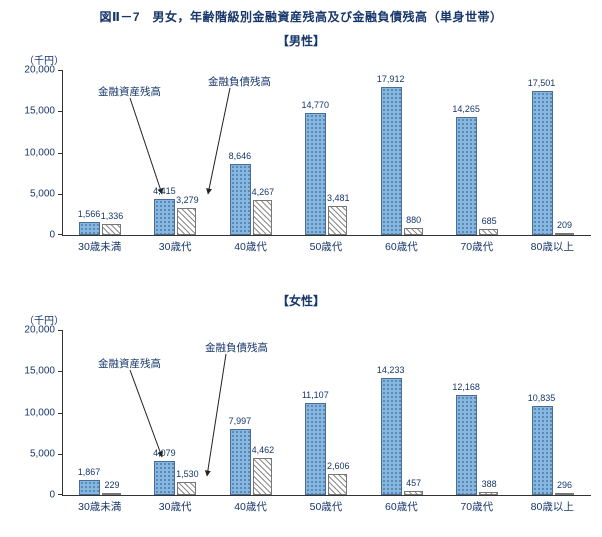 The width and height of the screenshot is (602, 537). I want to click on bar-group: 17,501 209, so click(553, 152).